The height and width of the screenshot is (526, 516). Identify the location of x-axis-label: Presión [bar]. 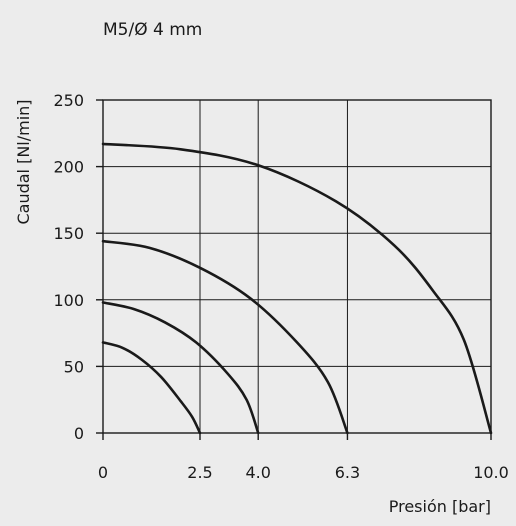
(440, 506).